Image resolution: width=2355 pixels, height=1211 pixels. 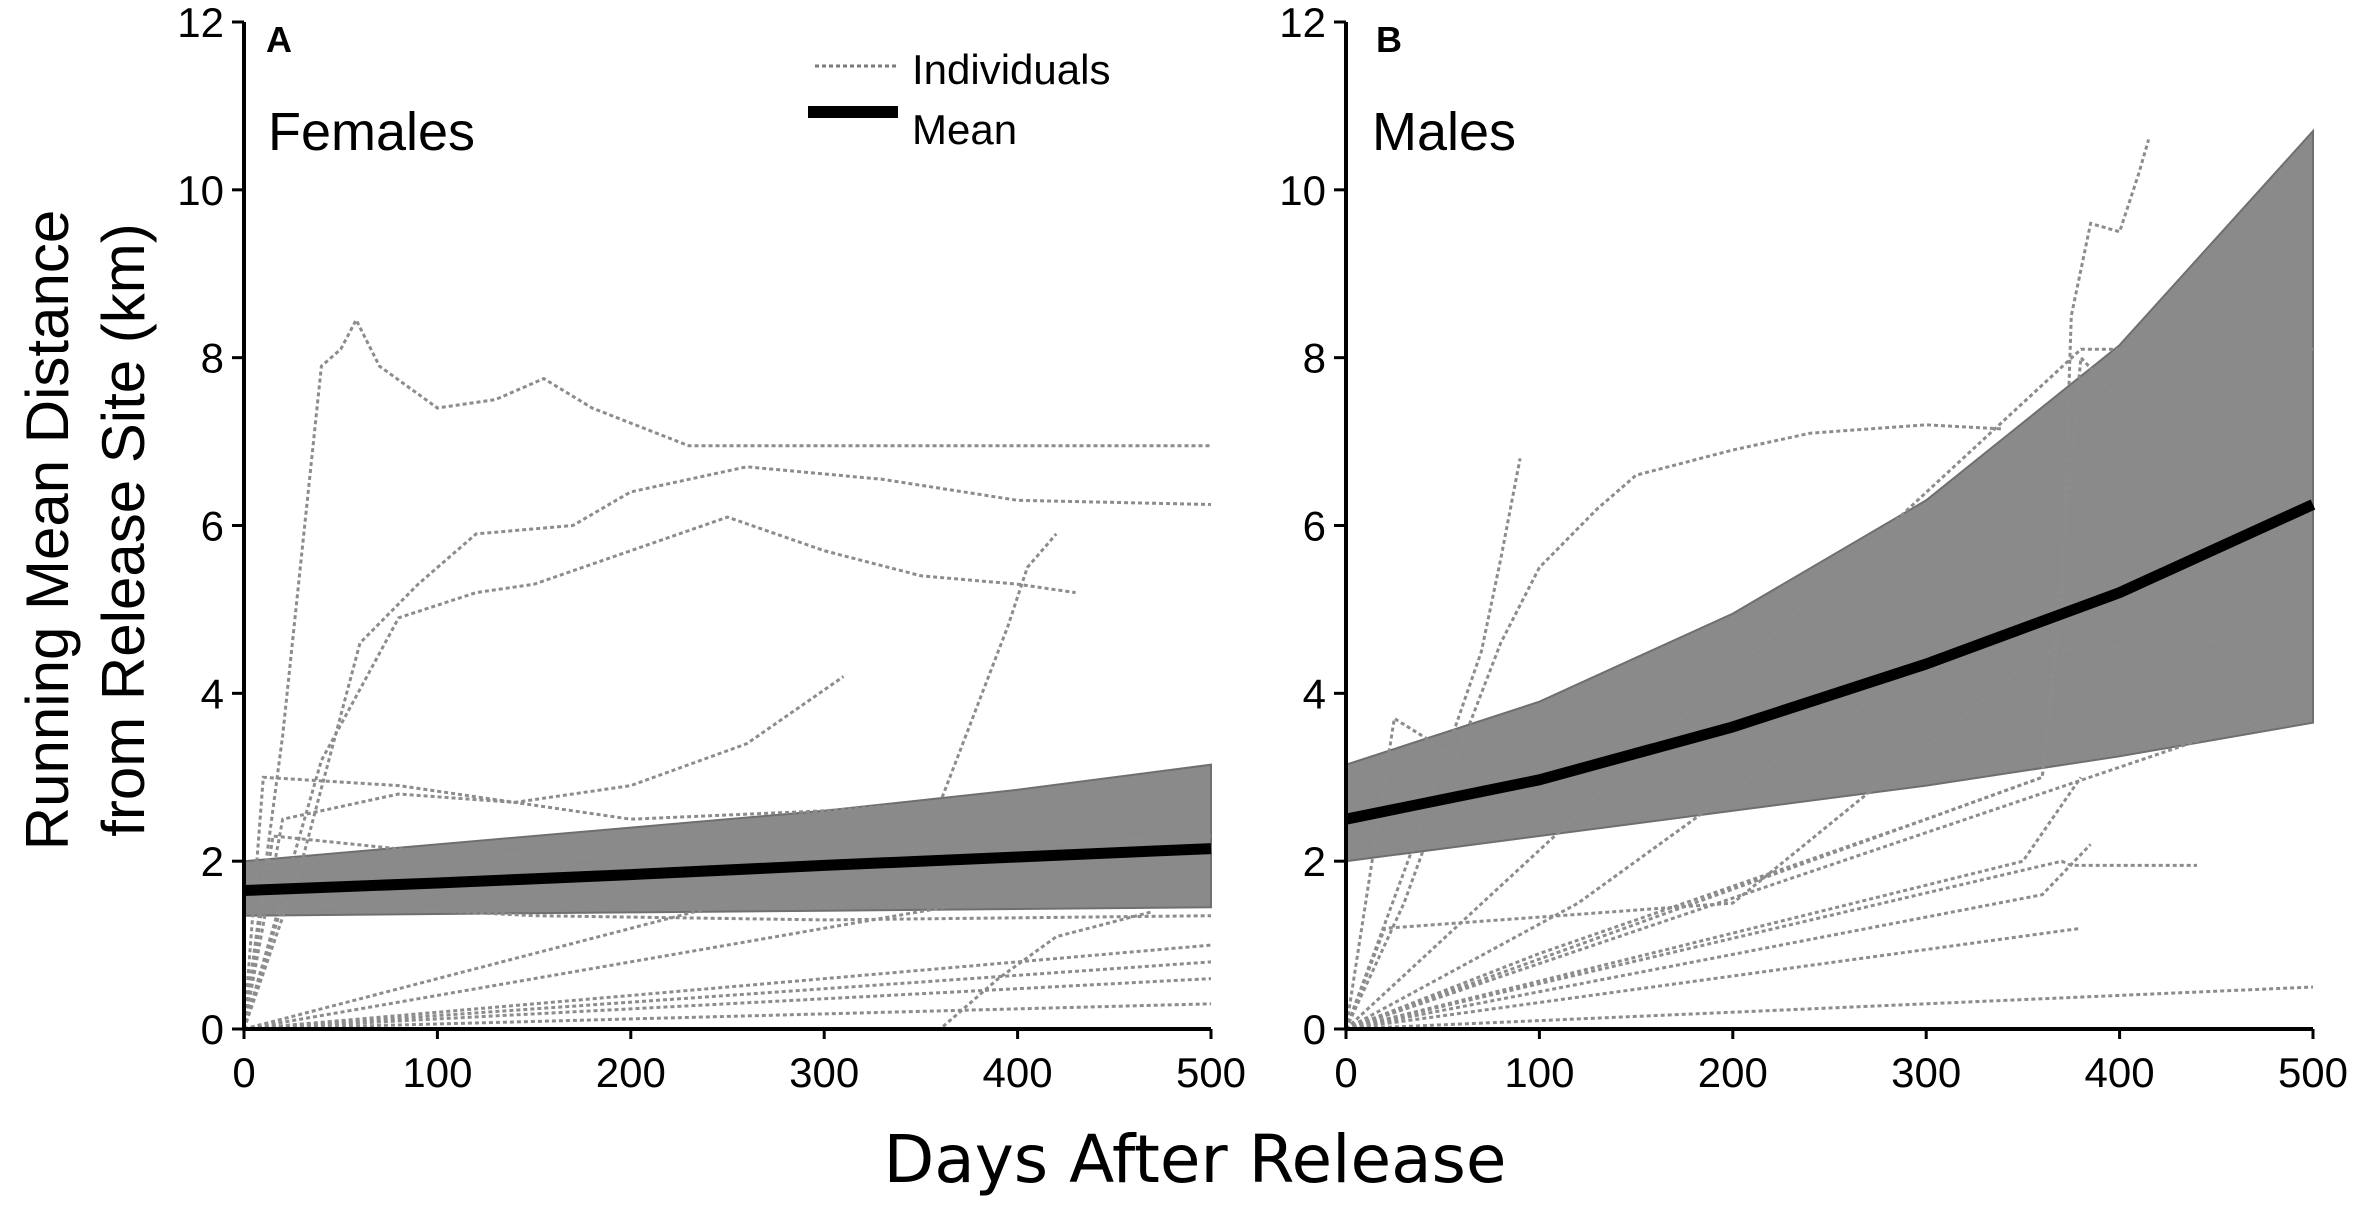 I want to click on y-axis-title-line1: Running Mean Distance, so click(x=47, y=530).